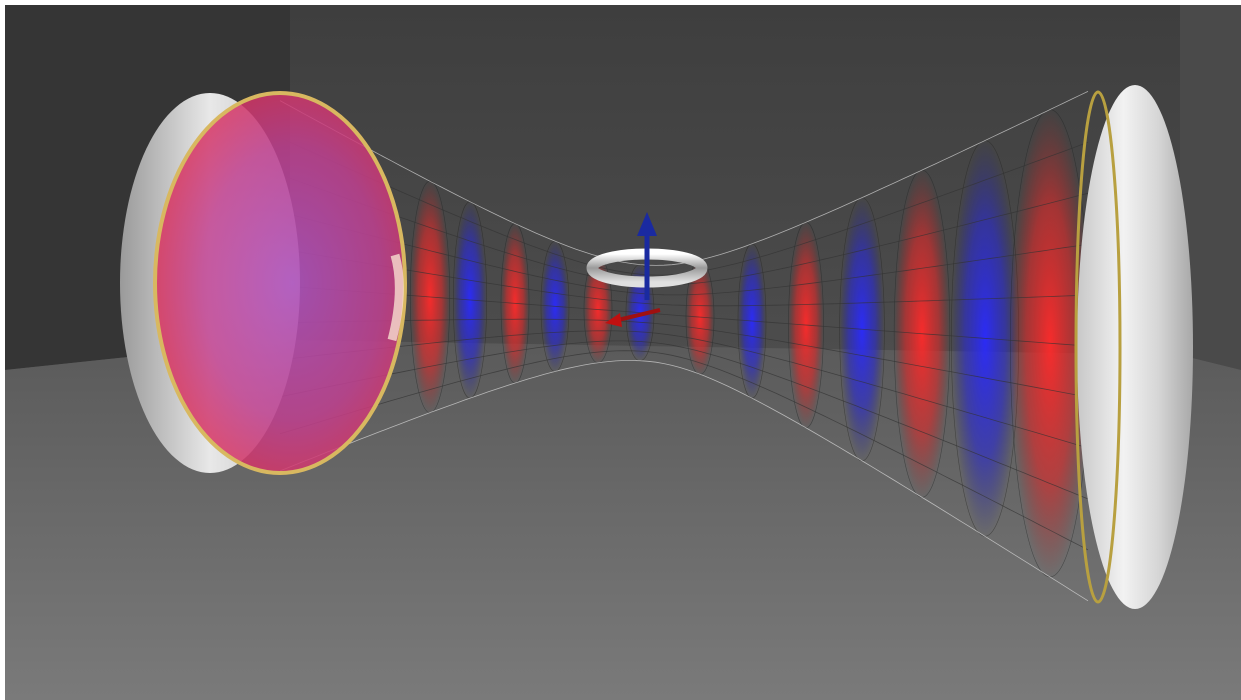  I want to click on left-mirror-face, so click(280, 283).